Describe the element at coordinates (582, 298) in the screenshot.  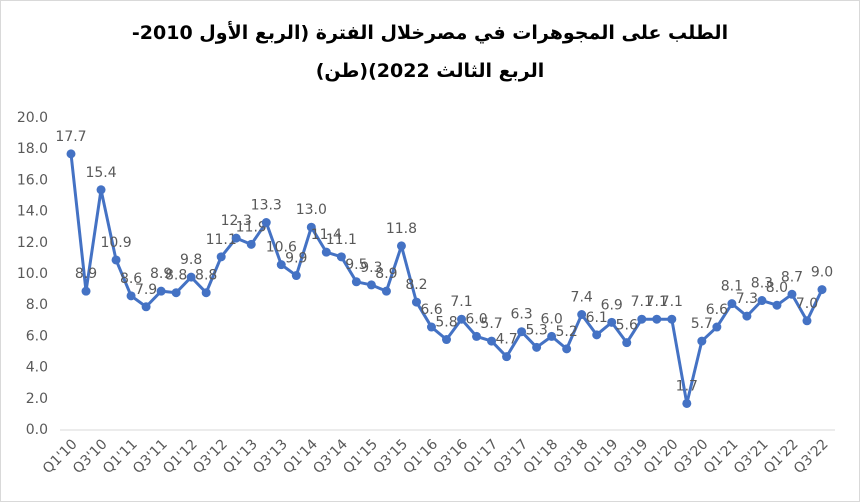
I see `data-label: 7.4` at that location.